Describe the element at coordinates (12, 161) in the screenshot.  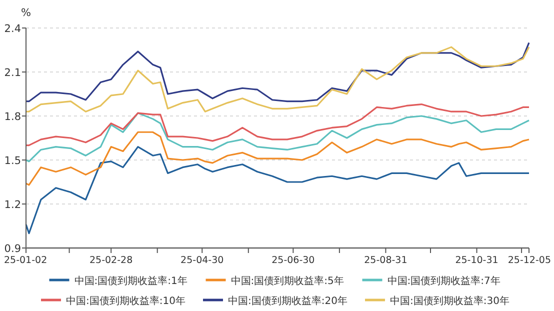
I see `y-tick-label: 1.5` at that location.